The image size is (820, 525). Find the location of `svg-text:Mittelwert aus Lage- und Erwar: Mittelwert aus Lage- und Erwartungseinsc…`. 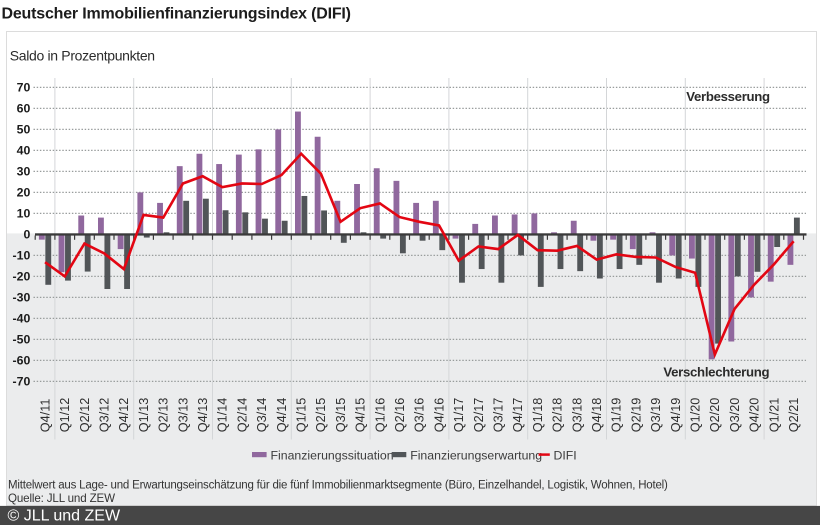

svg-text:Mittelwert aus Lage- und Erwar: Mittelwert aus Lage- und Erwartungseinsc… is located at coordinates (338, 485).